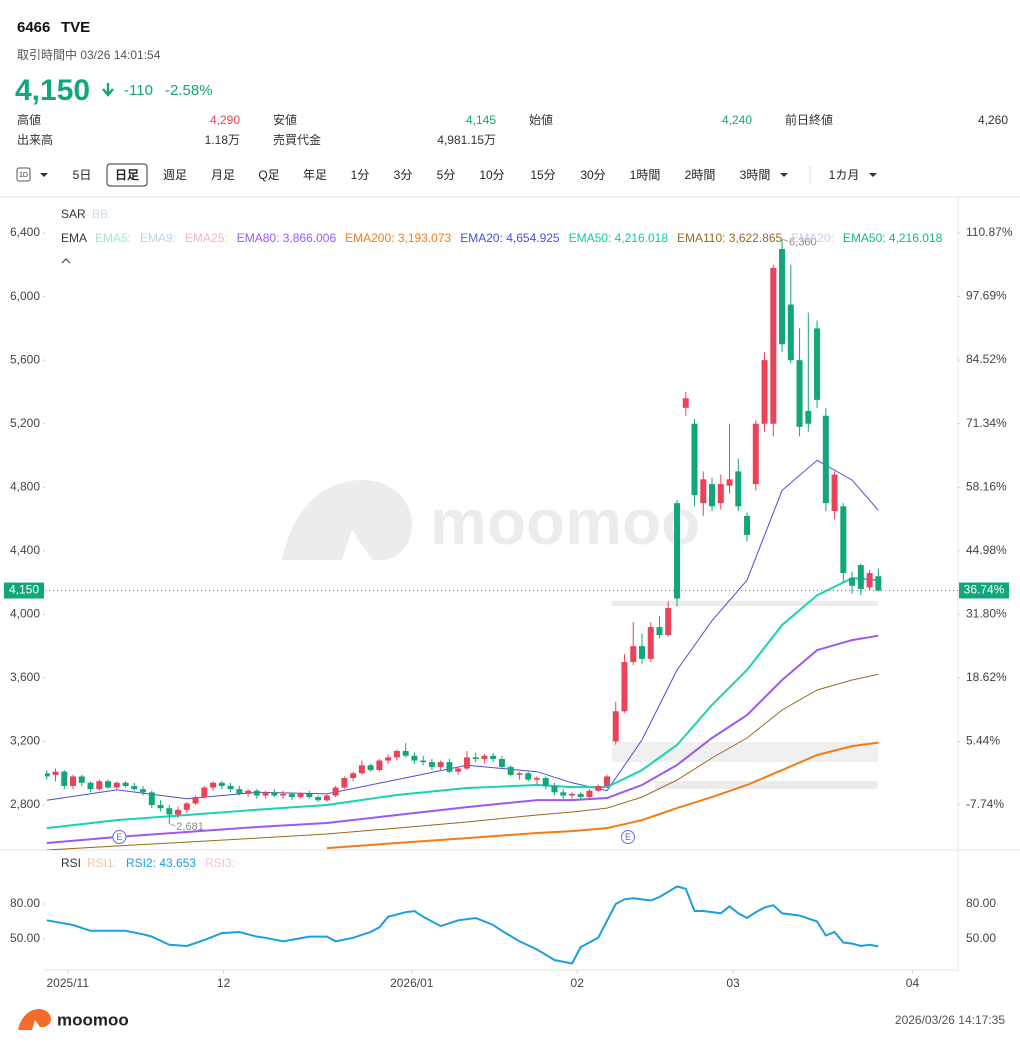 This screenshot has height=1047, width=1020. Describe the element at coordinates (225, 120) in the screenshot. I see `stat-value: 4,290` at that location.